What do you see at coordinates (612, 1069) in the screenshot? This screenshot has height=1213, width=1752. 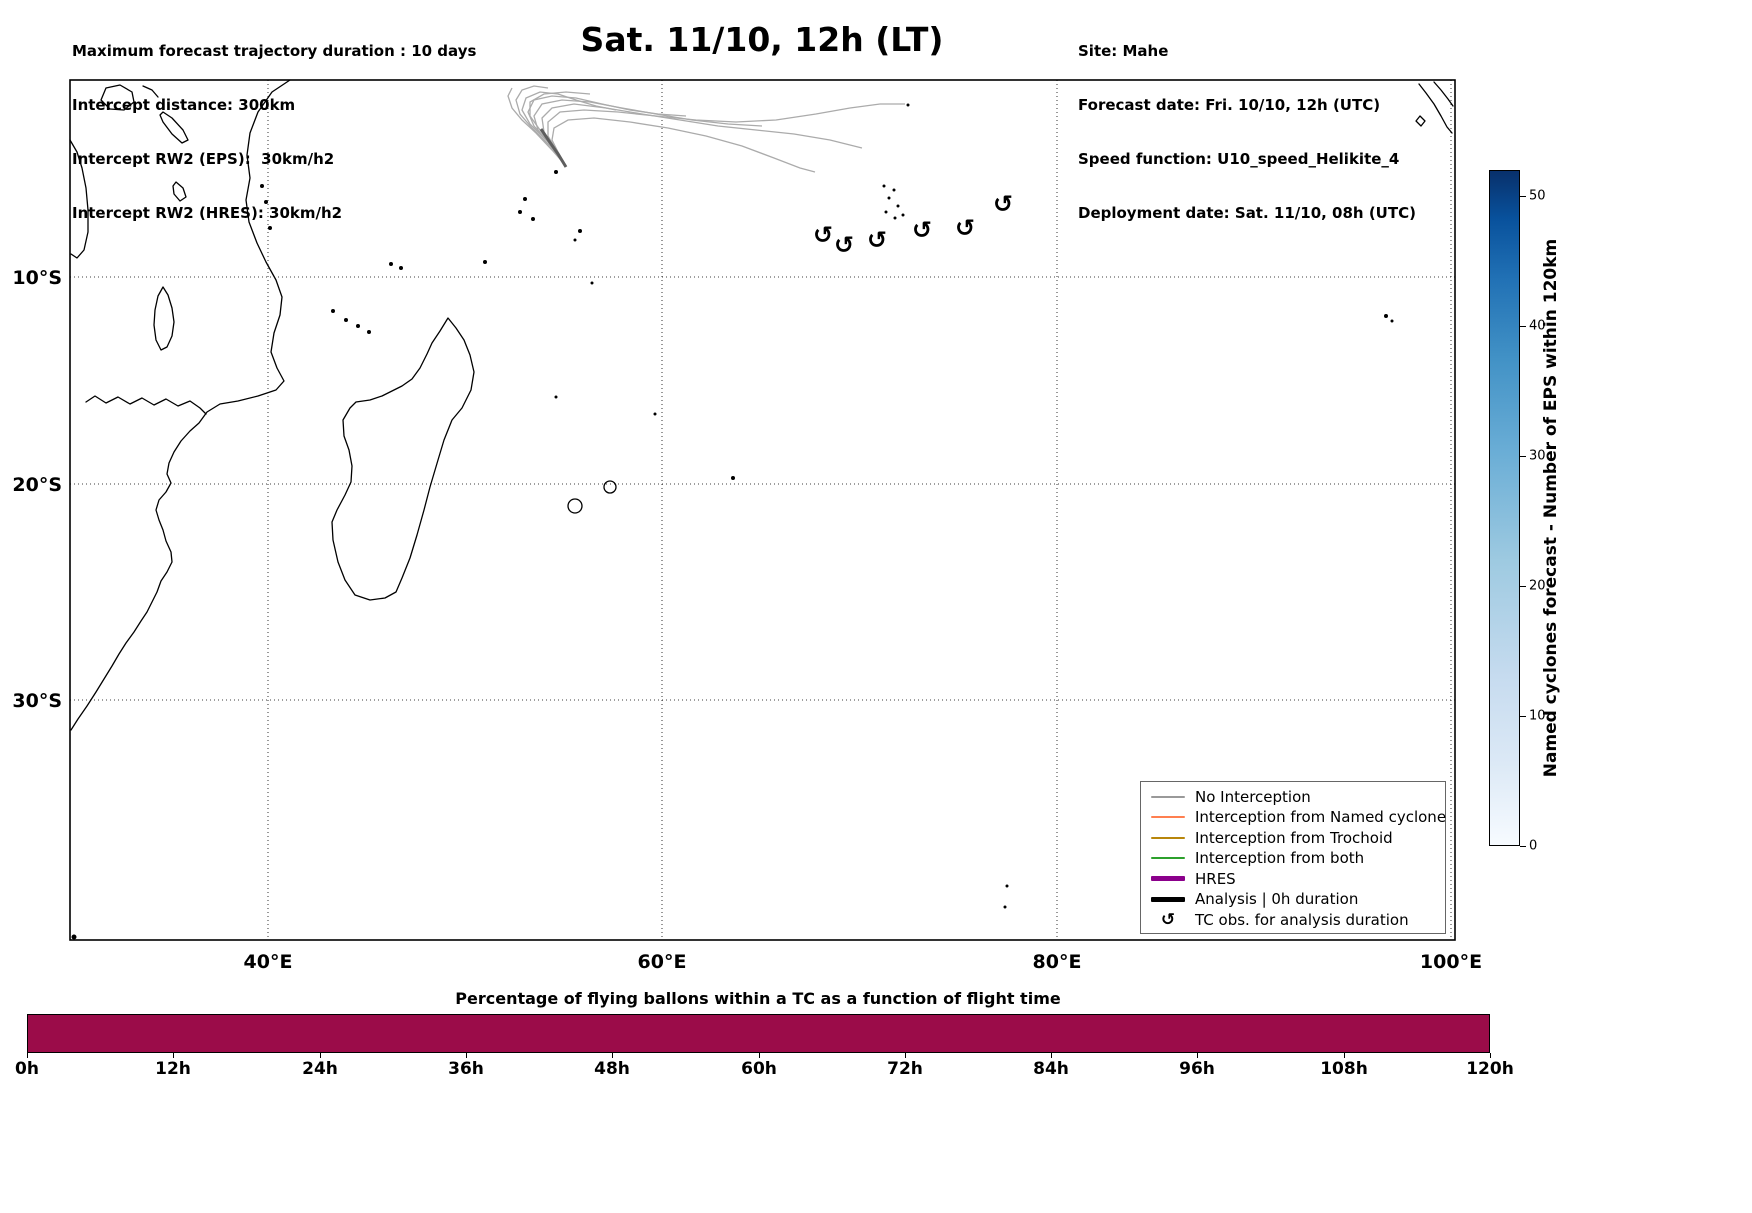 I see `time-axis-tick-label: 48h` at bounding box center [612, 1069].